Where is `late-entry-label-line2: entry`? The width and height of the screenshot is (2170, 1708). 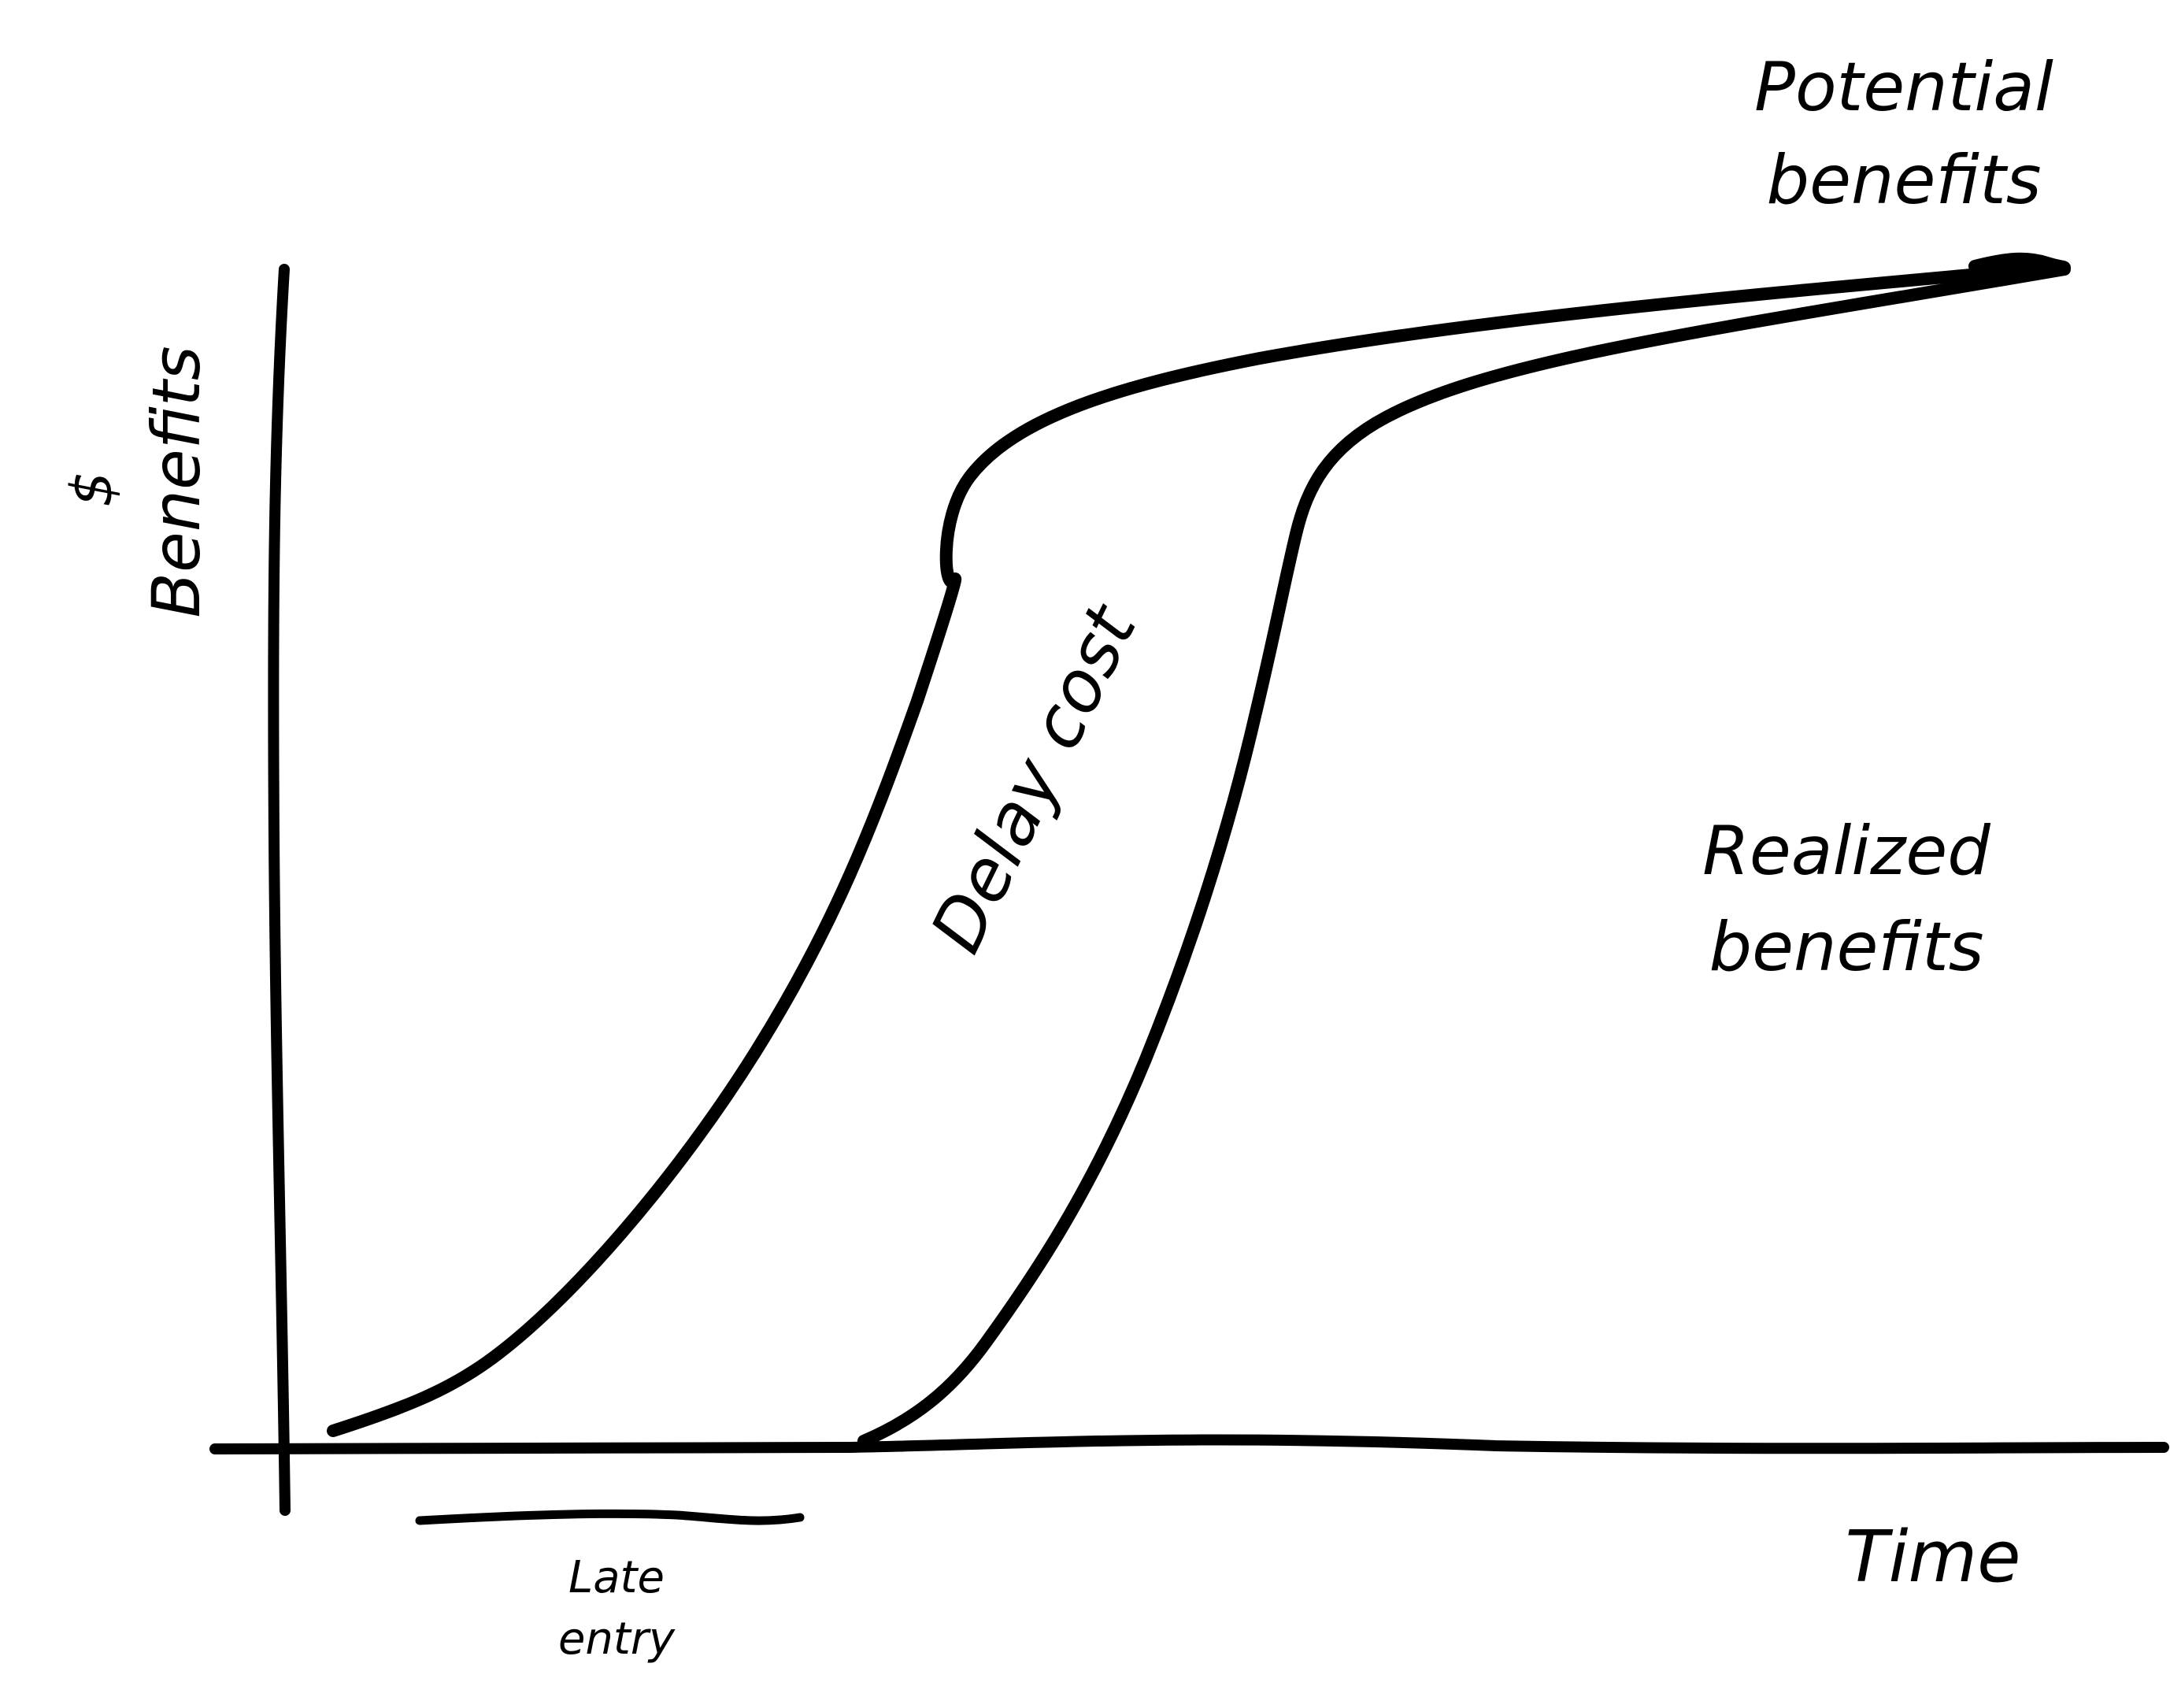 late-entry-label-line2: entry is located at coordinates (617, 1639).